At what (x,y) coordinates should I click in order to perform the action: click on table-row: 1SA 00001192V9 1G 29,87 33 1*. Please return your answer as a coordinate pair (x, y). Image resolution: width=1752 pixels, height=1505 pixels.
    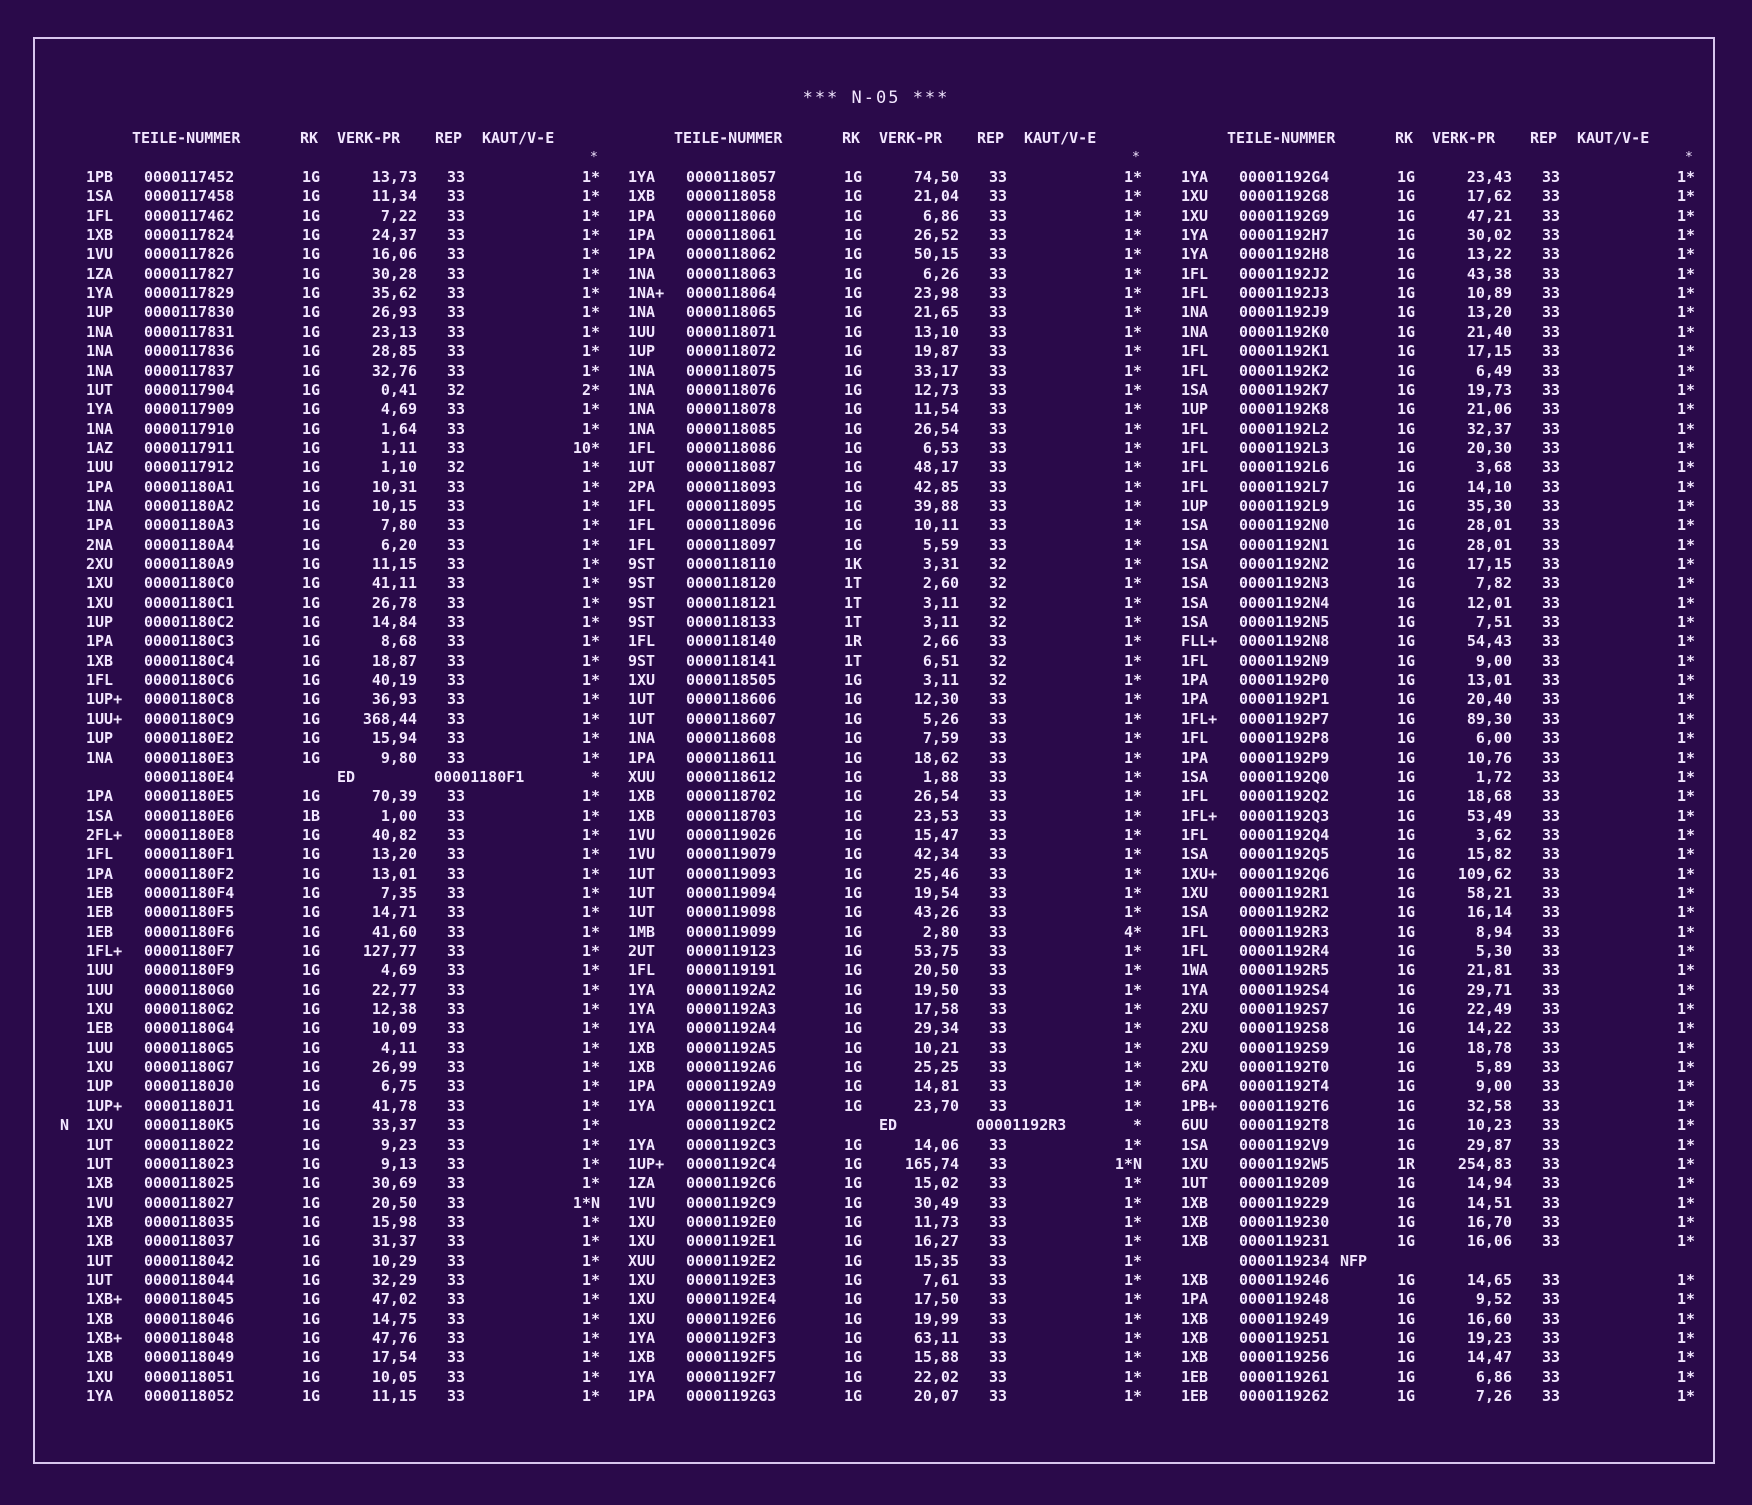
    Looking at the image, I should click on (1437, 1145).